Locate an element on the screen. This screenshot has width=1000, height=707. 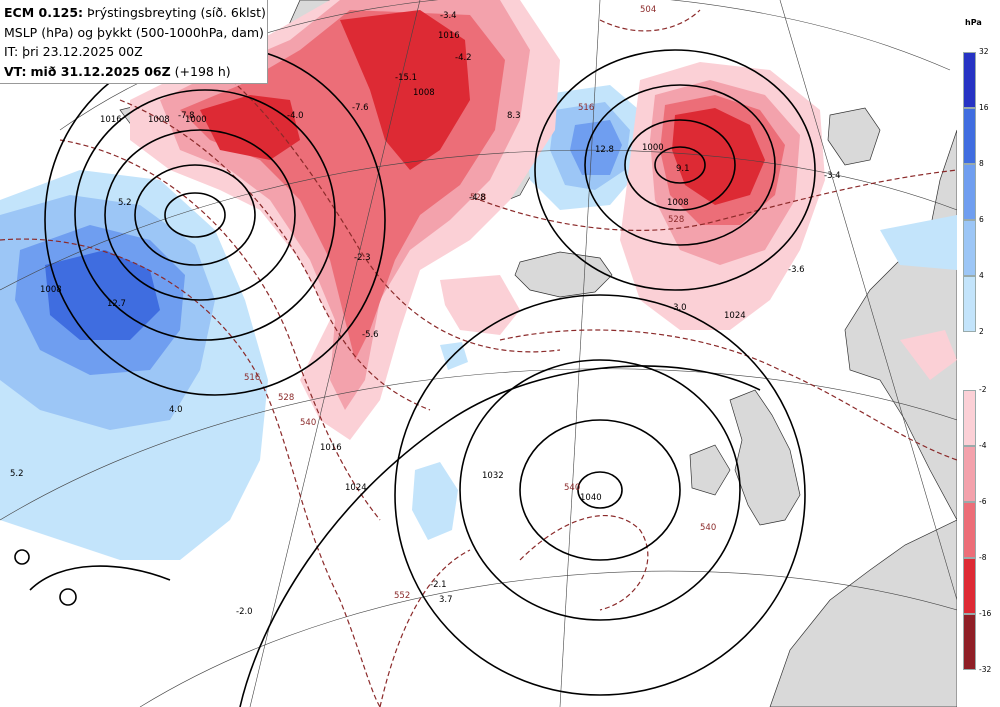
fall-tick-label: -8 is located at coordinates (983, 557).